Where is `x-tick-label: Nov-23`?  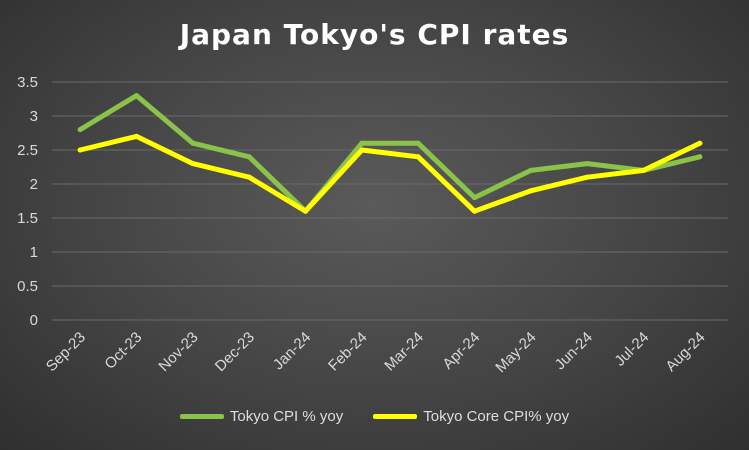
x-tick-label: Nov-23 is located at coordinates (178, 352).